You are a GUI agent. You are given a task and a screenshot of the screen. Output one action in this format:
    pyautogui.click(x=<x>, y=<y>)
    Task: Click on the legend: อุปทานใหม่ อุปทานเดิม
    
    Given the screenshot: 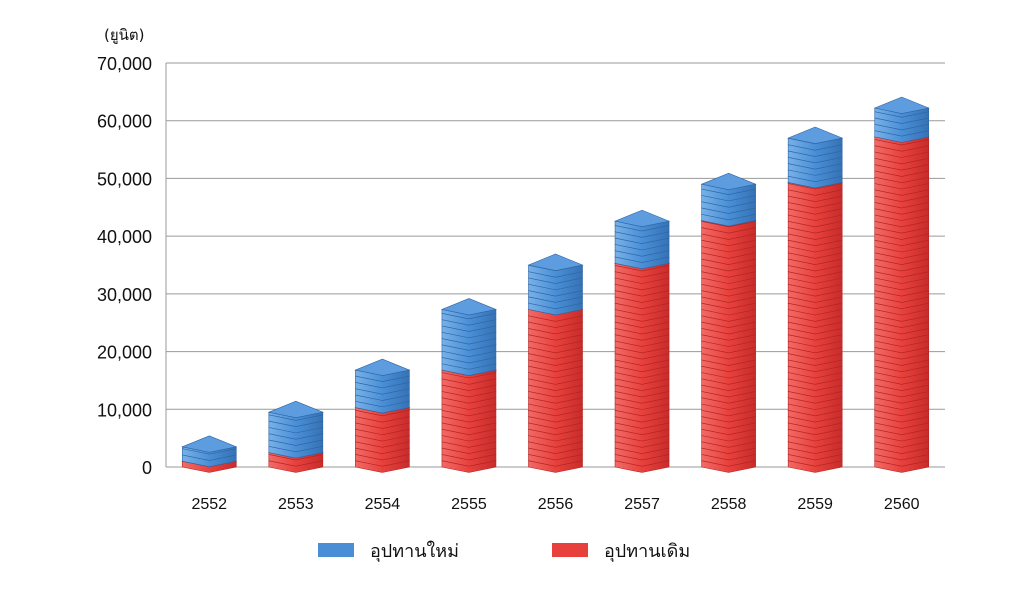 What is the action you would take?
    pyautogui.click(x=504, y=551)
    